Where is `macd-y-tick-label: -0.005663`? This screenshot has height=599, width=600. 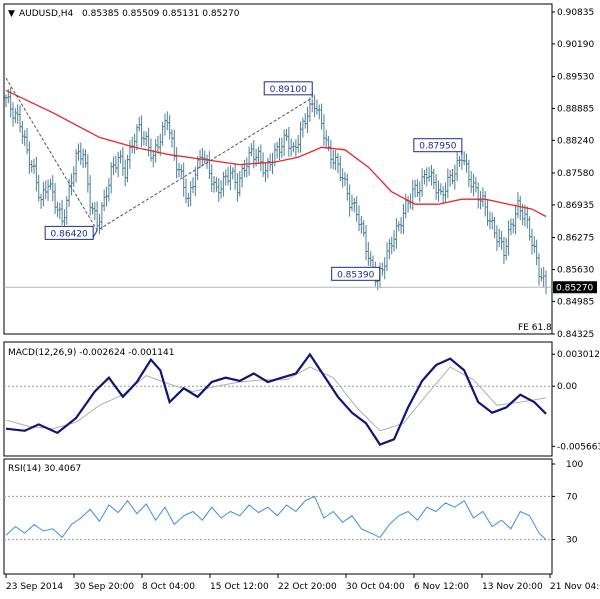 macd-y-tick-label: -0.005663 is located at coordinates (578, 447).